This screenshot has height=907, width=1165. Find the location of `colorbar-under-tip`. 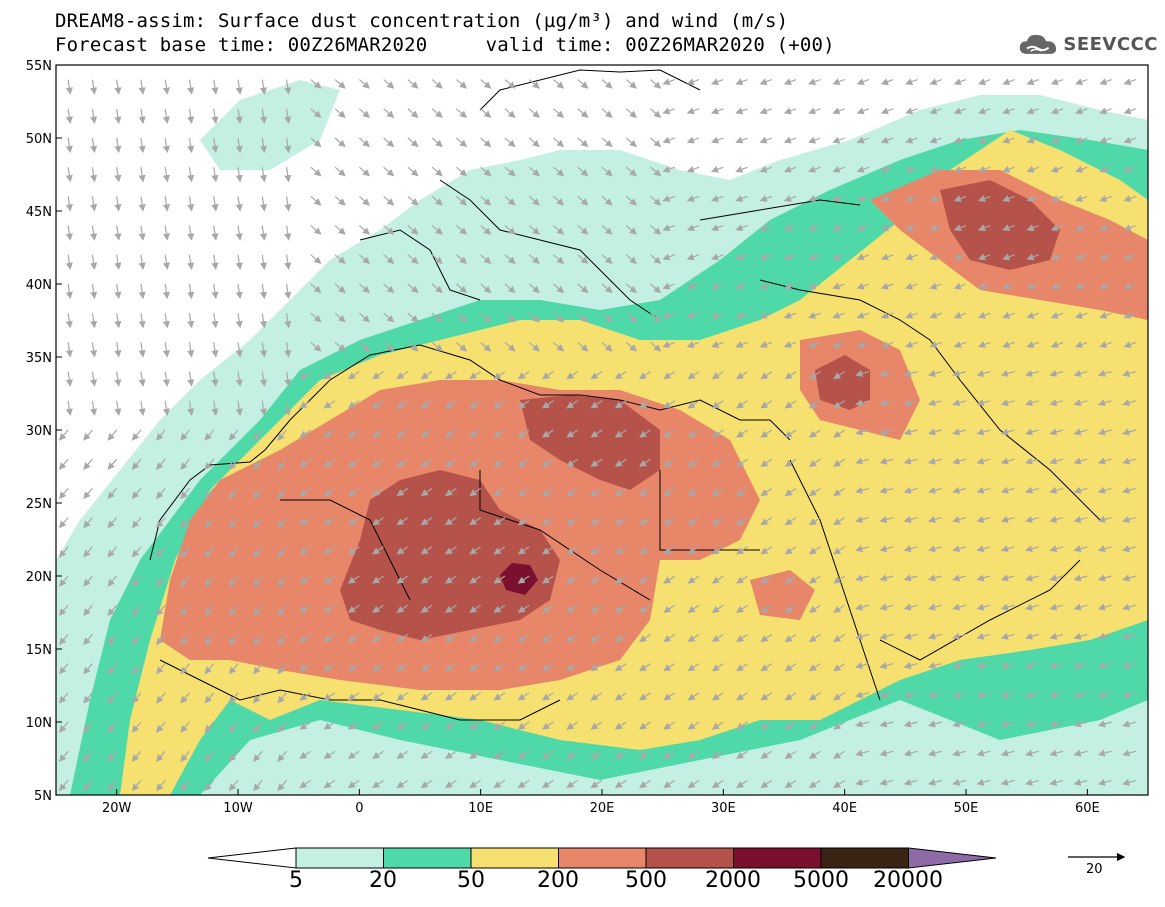

colorbar-under-tip is located at coordinates (252, 858).